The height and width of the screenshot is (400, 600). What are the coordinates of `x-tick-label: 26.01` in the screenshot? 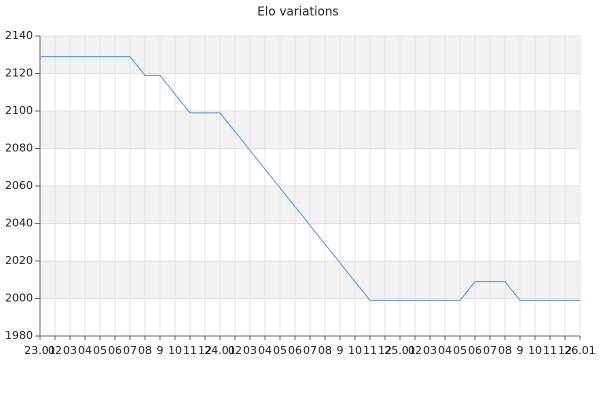 It's located at (580, 350).